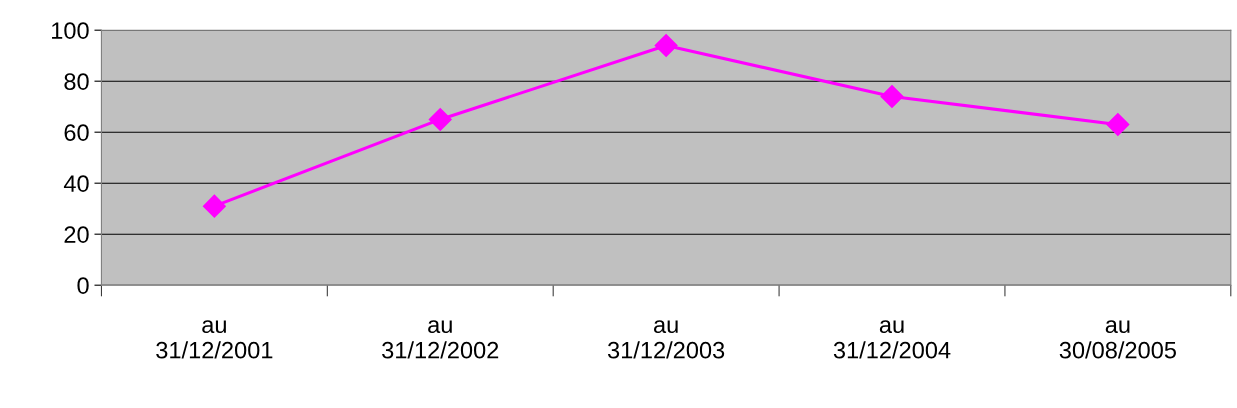  Describe the element at coordinates (76, 81) in the screenshot. I see `y-tick-label: 80` at that location.